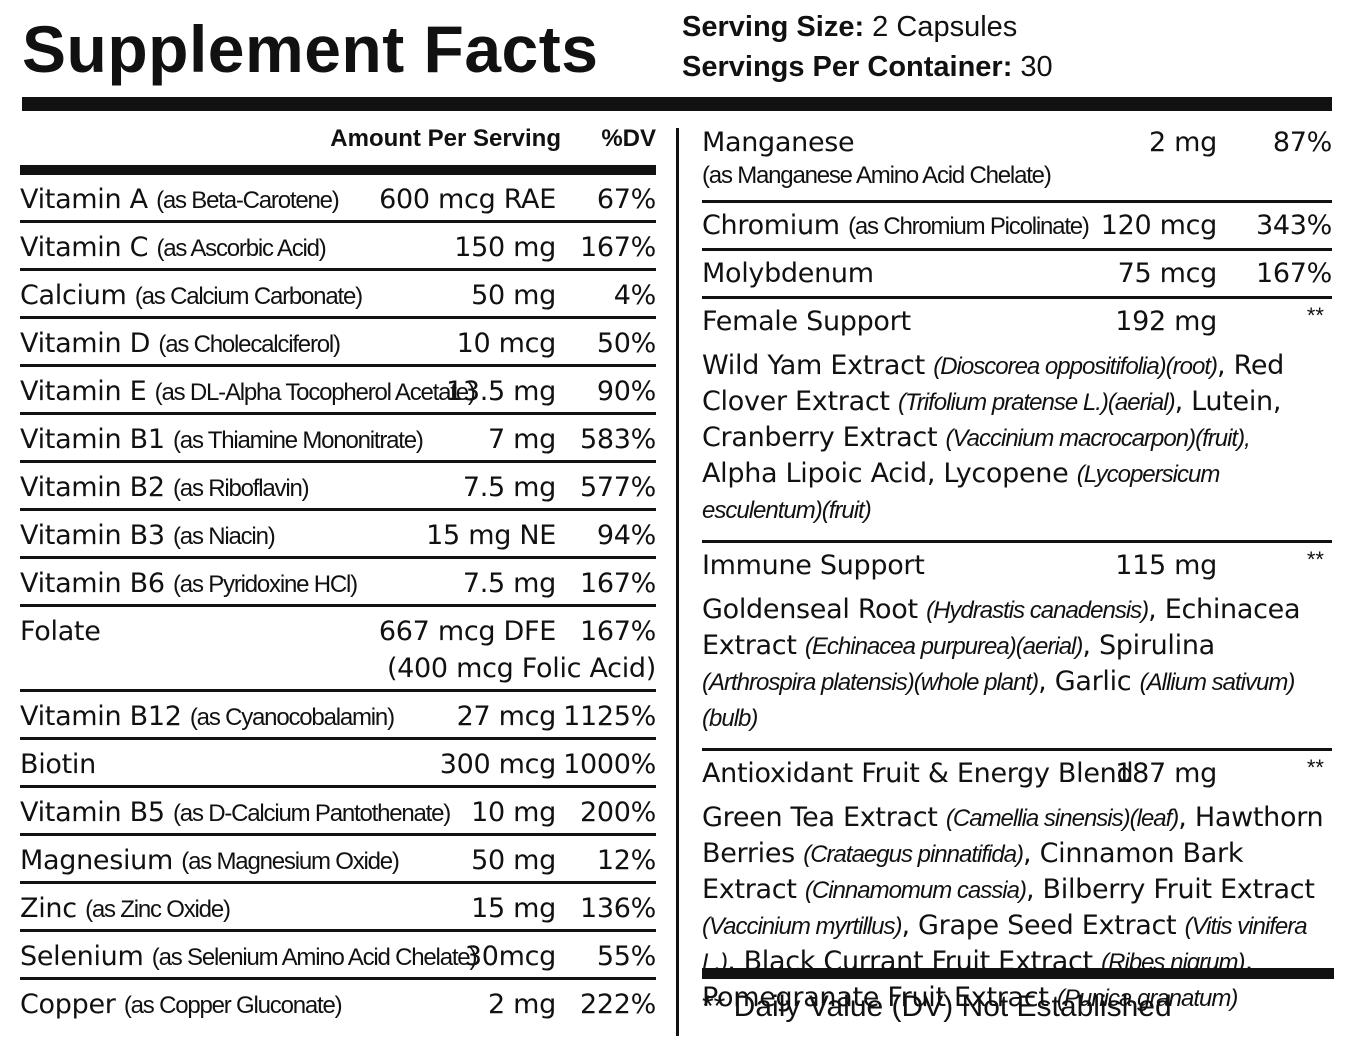 The height and width of the screenshot is (1045, 1350). Describe the element at coordinates (1294, 225) in the screenshot. I see `nutrient-dv: 343%` at that location.